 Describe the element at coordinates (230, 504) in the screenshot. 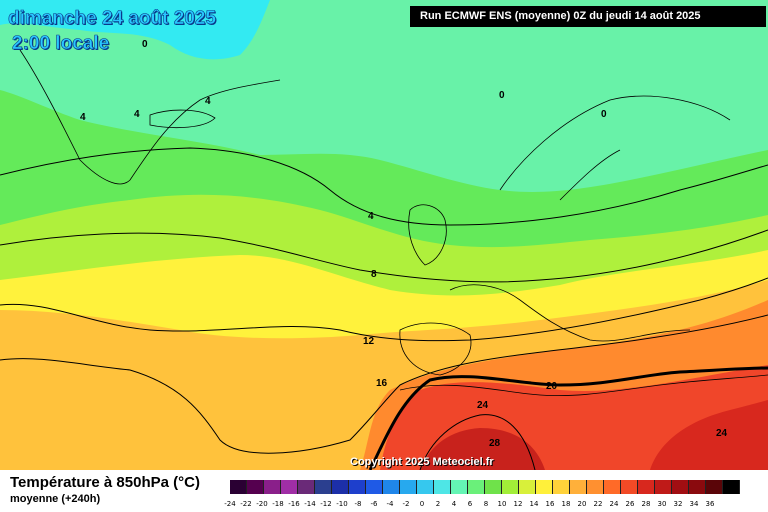

I see `color-scale-tick: -24` at that location.